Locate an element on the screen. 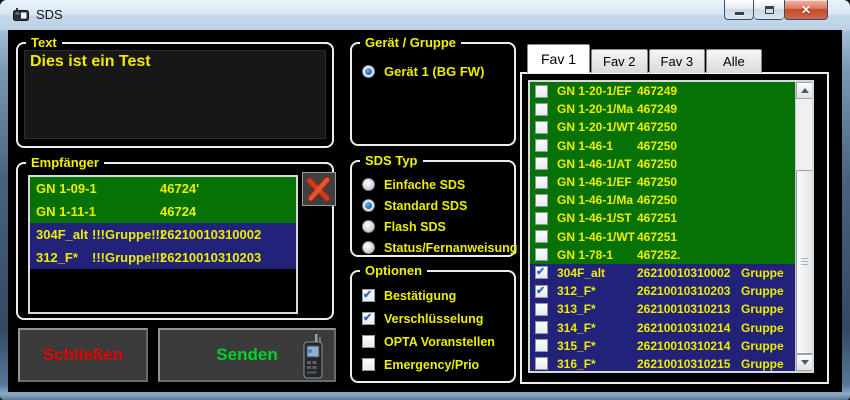  close-icon: ✕ is located at coordinates (806, 9).